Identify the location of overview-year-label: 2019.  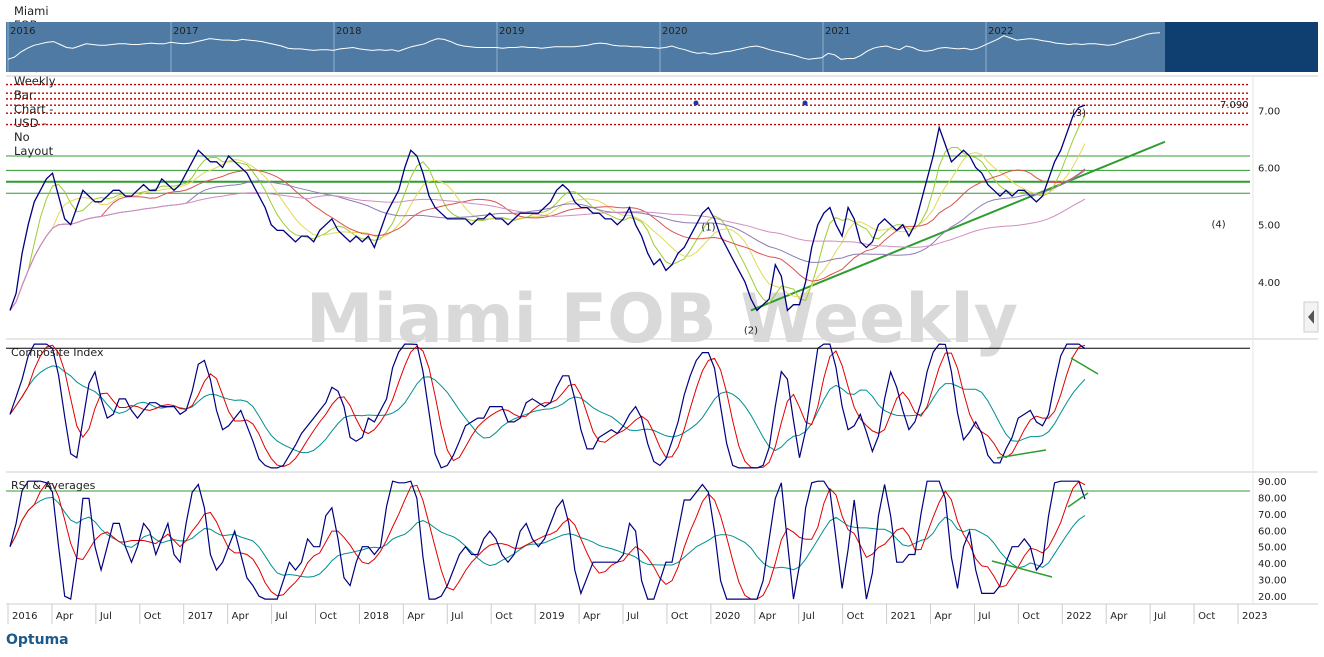
(511, 31).